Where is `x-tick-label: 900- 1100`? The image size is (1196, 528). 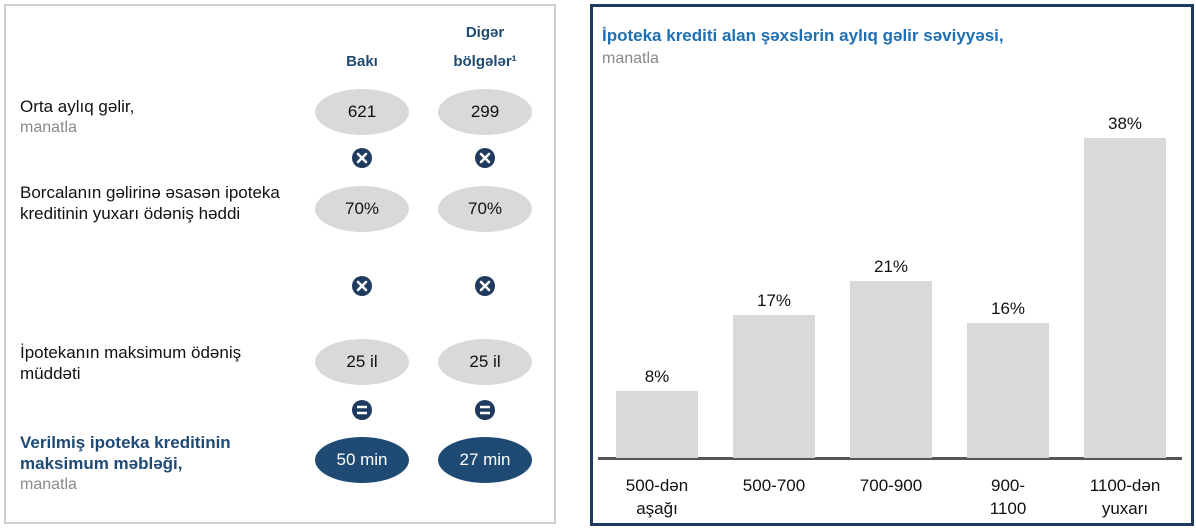 x-tick-label: 900- 1100 is located at coordinates (1008, 497).